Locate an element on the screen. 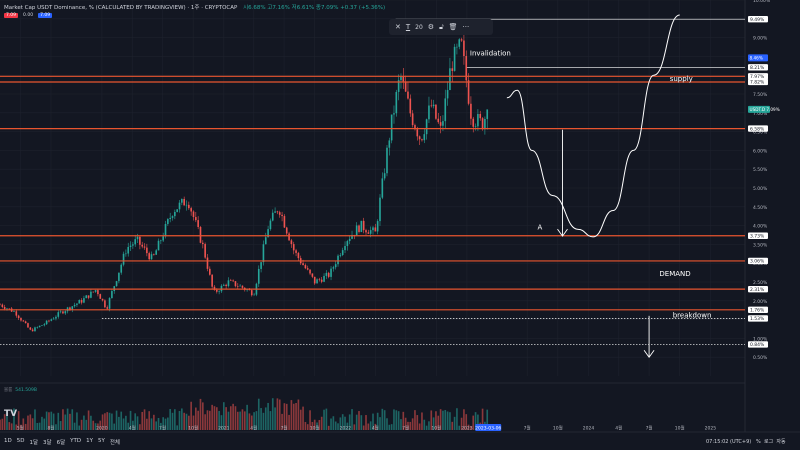 The image size is (800, 450). timeframe-6m: 6달 is located at coordinates (61, 443).